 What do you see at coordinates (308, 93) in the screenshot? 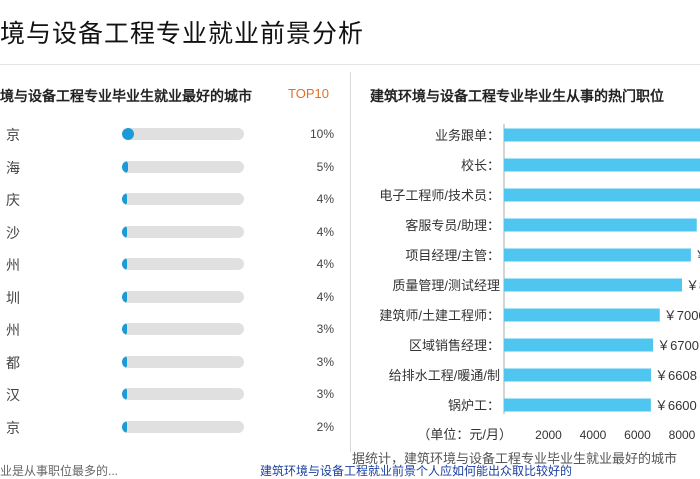
I see `top10-badge: TOP10` at bounding box center [308, 93].